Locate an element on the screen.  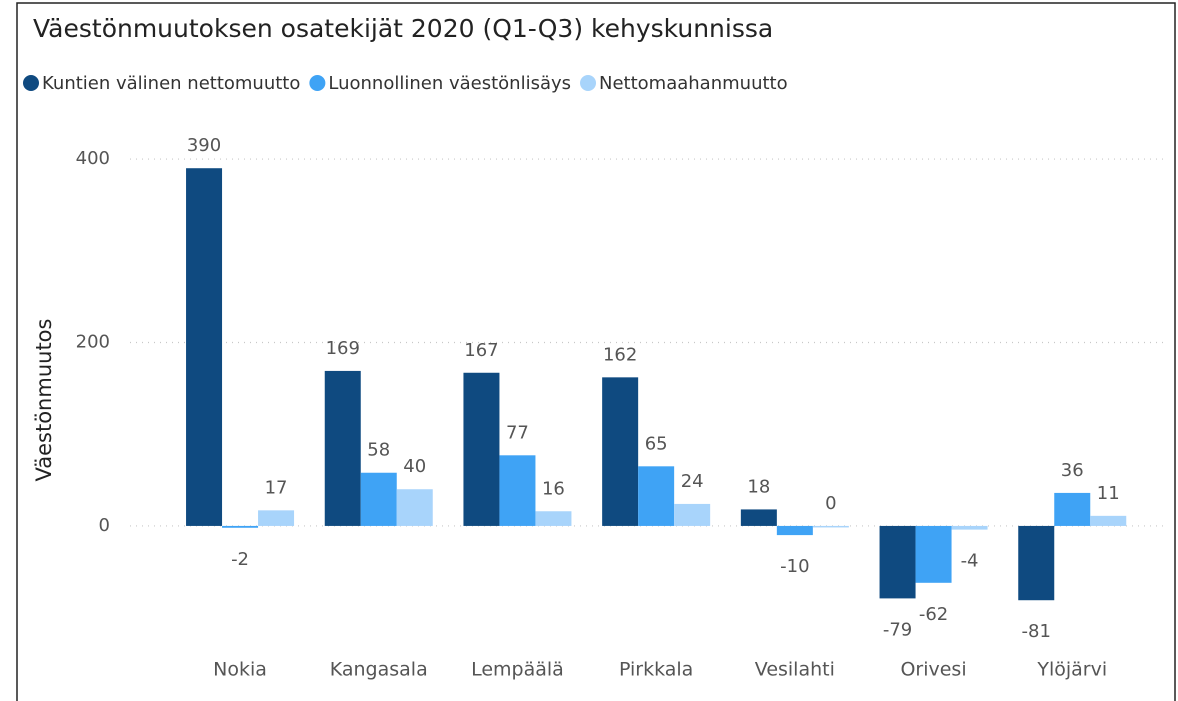
data-label: 16 is located at coordinates (553, 488).